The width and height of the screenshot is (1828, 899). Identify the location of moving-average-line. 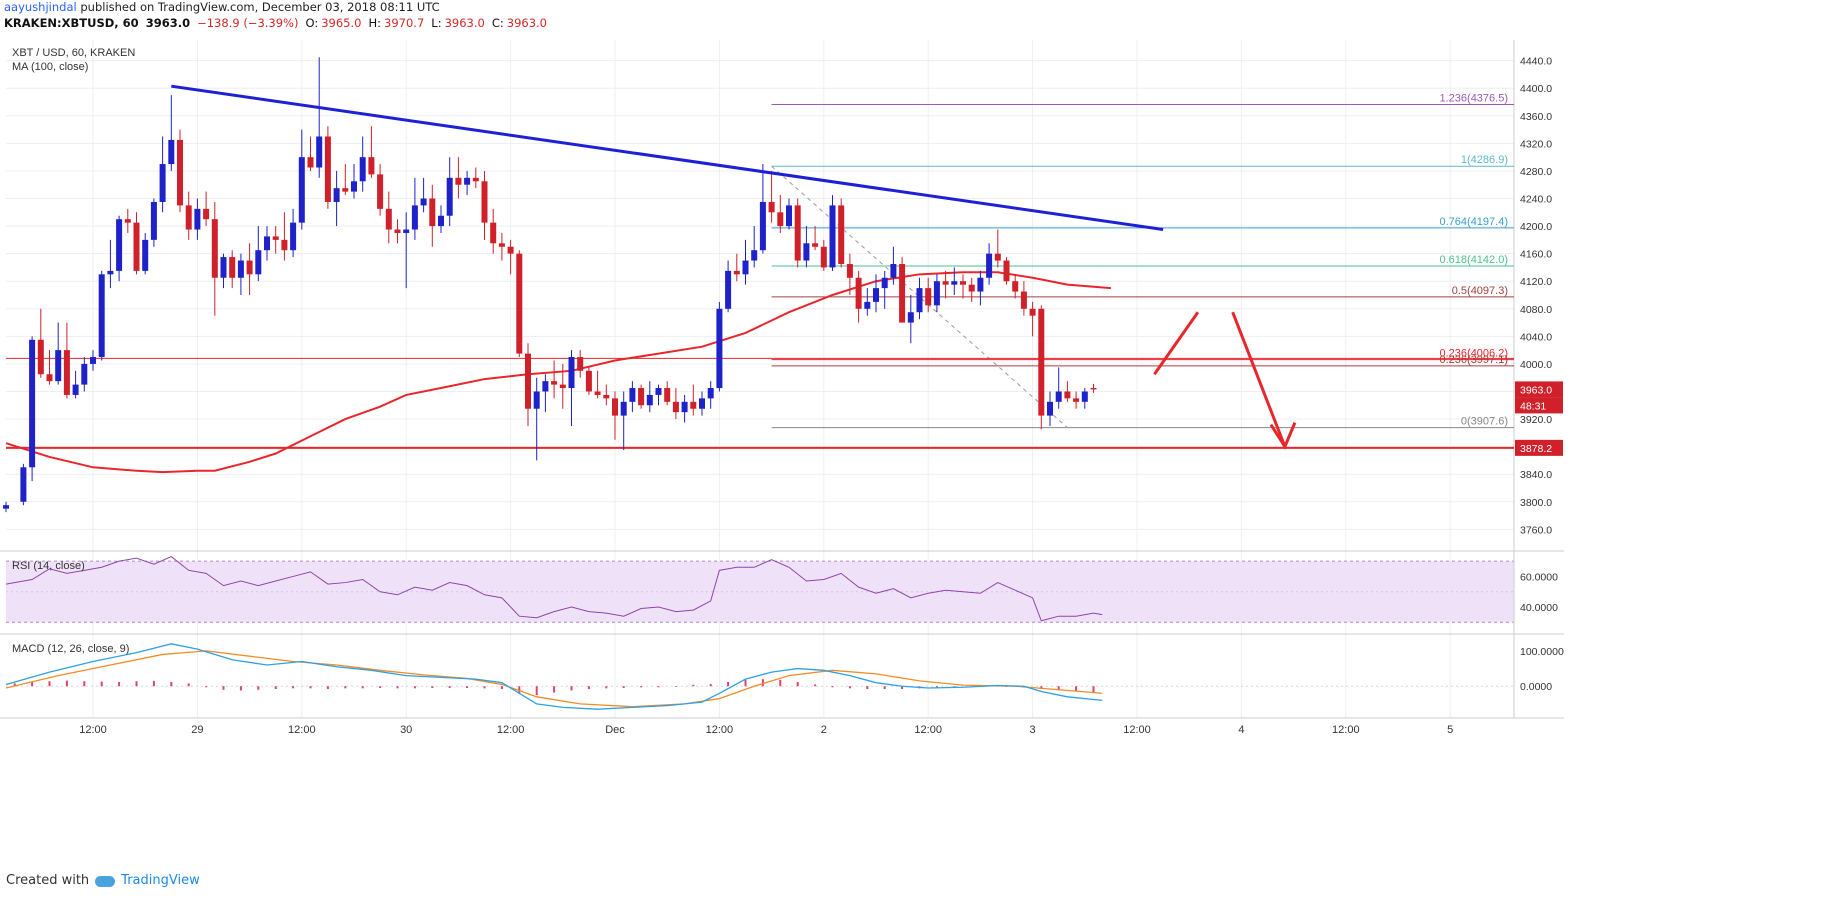
(558, 372).